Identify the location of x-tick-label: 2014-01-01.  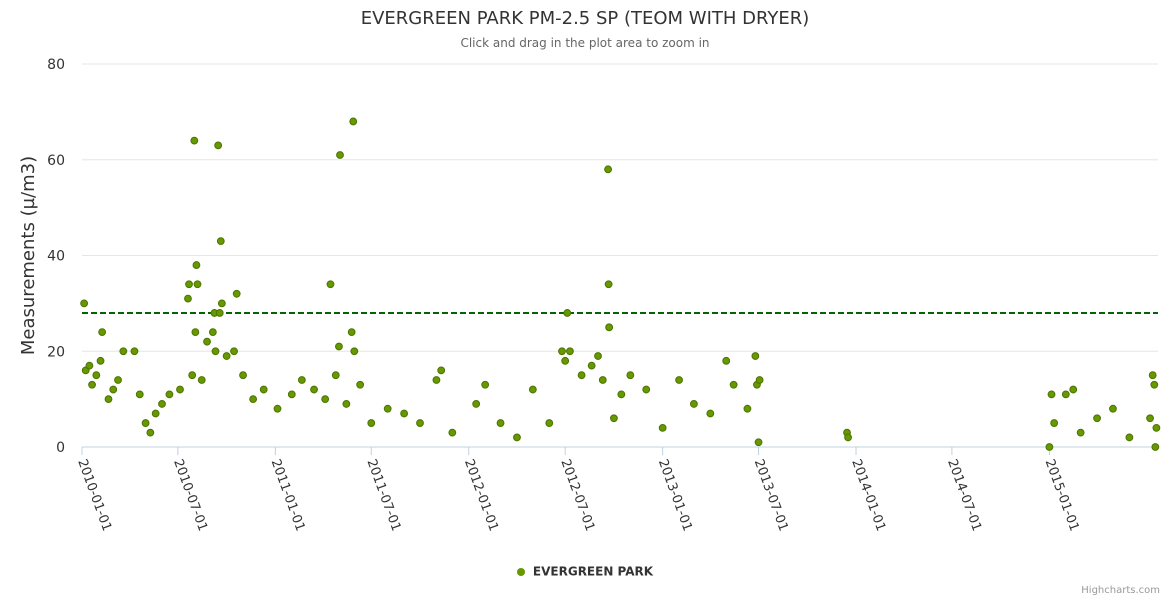
(868, 495).